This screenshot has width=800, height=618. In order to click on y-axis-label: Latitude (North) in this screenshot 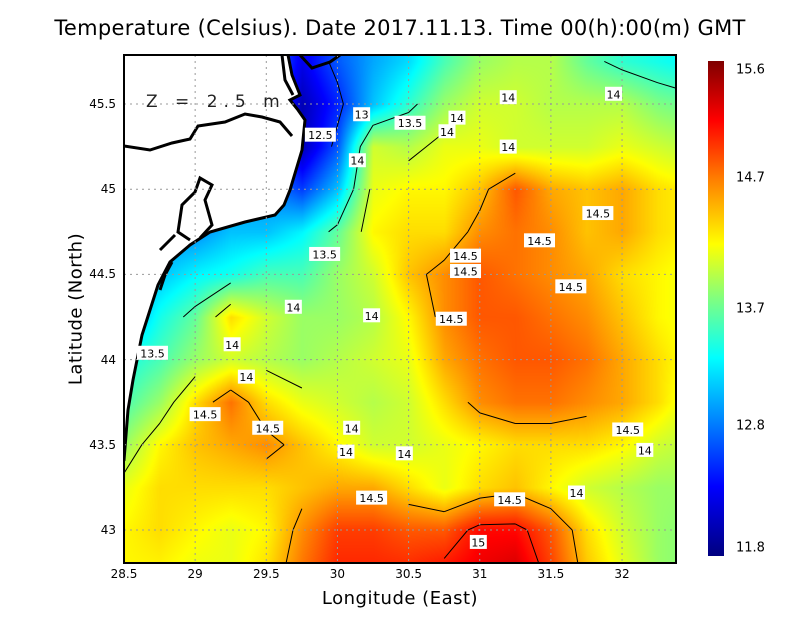, I will do `click(76, 309)`.